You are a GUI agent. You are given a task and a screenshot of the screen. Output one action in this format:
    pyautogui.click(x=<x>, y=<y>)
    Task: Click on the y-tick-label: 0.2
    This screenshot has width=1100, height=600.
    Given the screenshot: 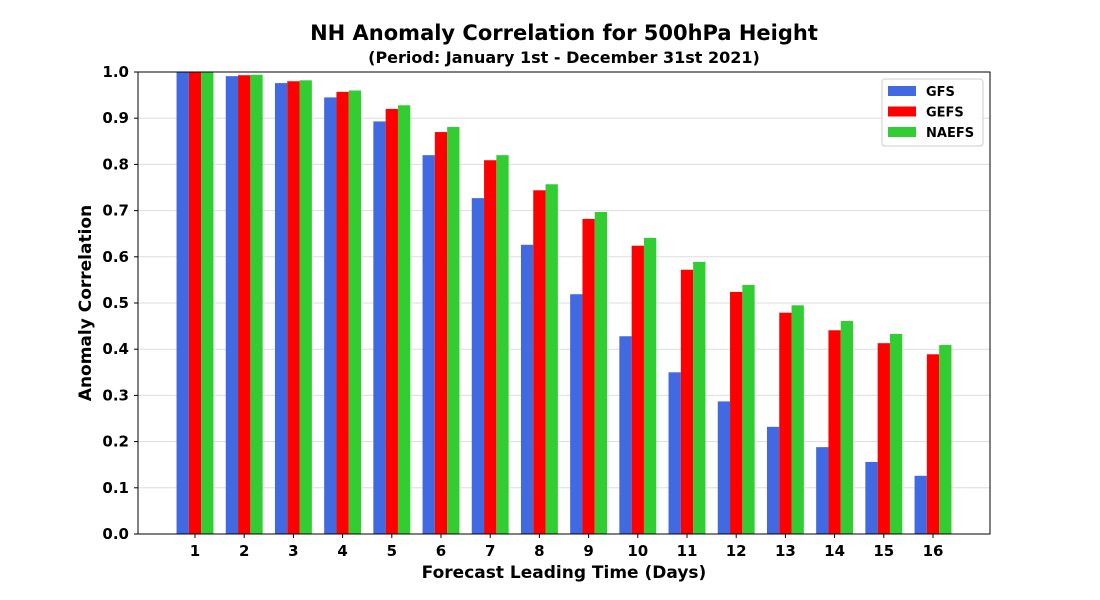 What is the action you would take?
    pyautogui.click(x=115, y=442)
    